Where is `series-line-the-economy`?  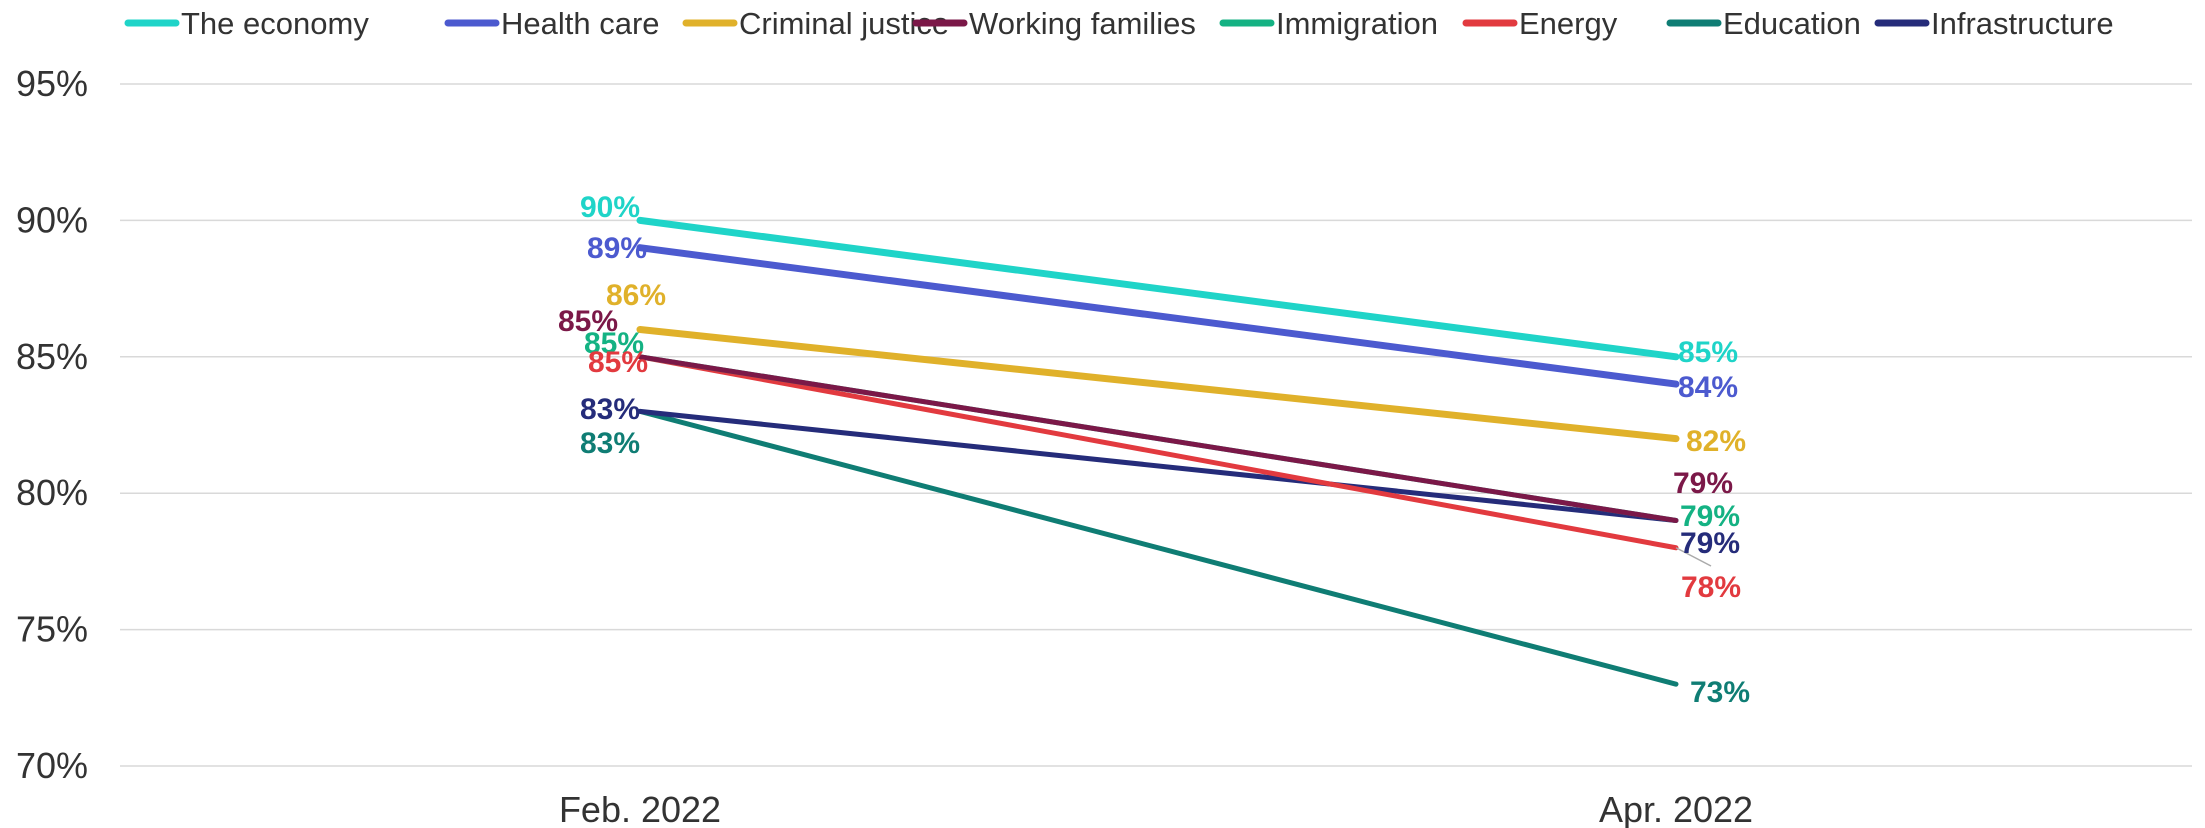 series-line-the-economy is located at coordinates (1158, 288).